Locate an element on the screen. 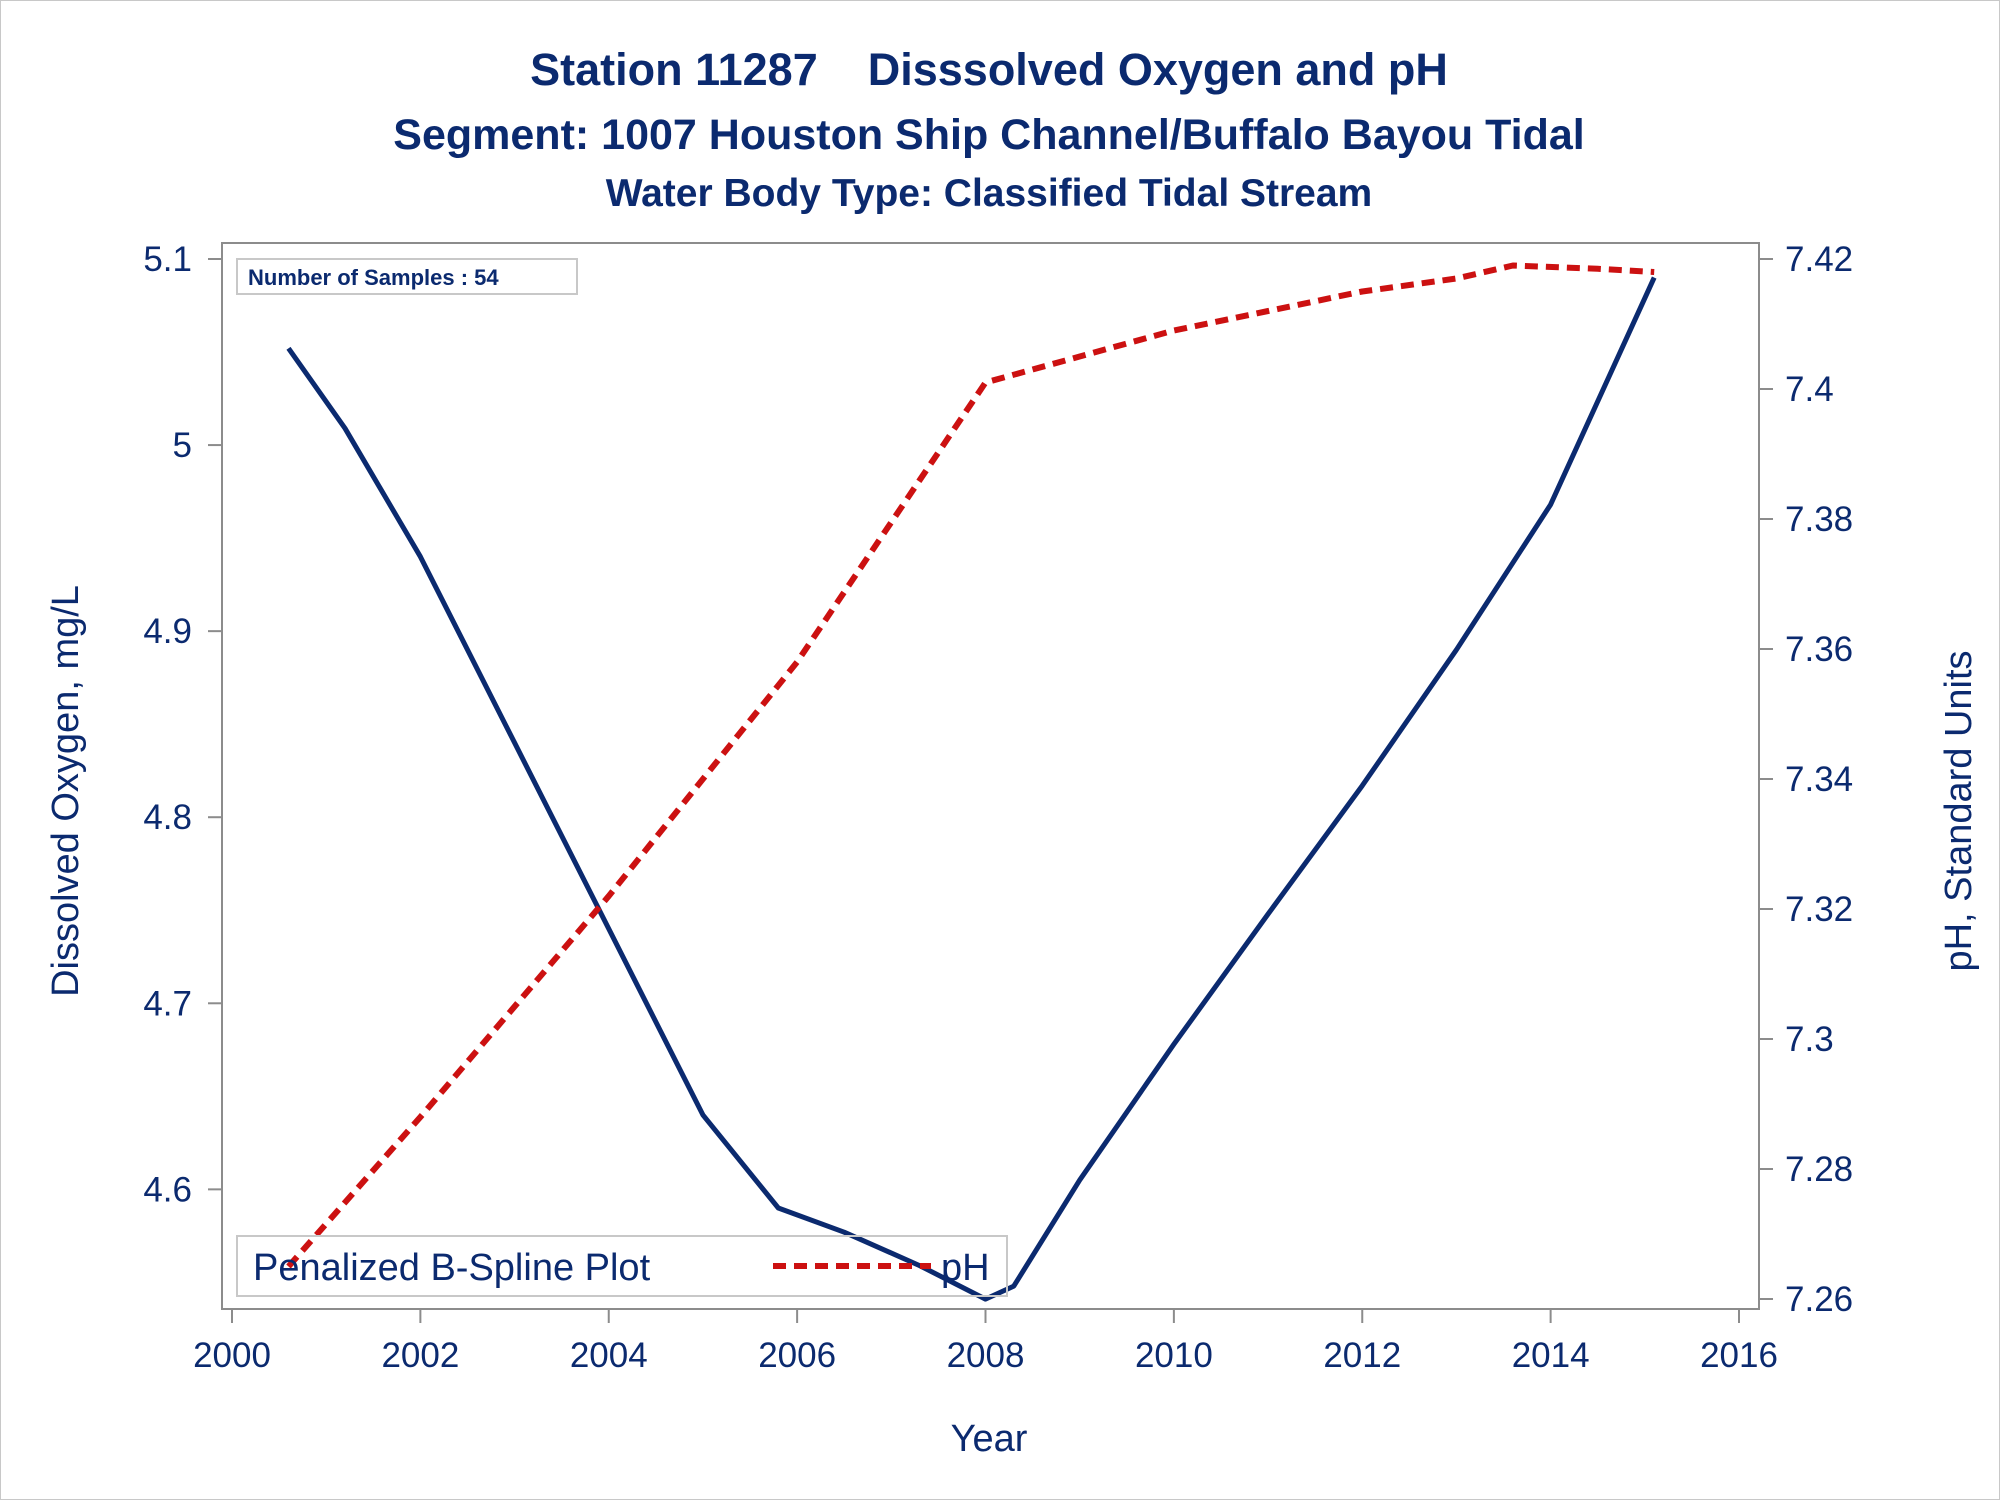 This screenshot has height=1501, width=2000. sample-count-box: Number of Samples : 54 is located at coordinates (407, 276).